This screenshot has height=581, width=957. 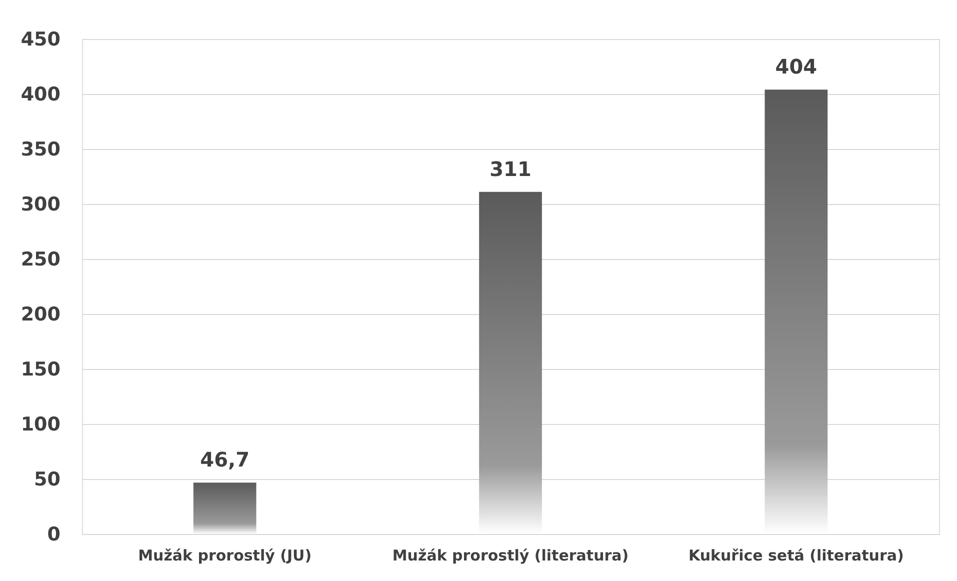 What do you see at coordinates (40, 205) in the screenshot?
I see `y-tick-label: 300` at bounding box center [40, 205].